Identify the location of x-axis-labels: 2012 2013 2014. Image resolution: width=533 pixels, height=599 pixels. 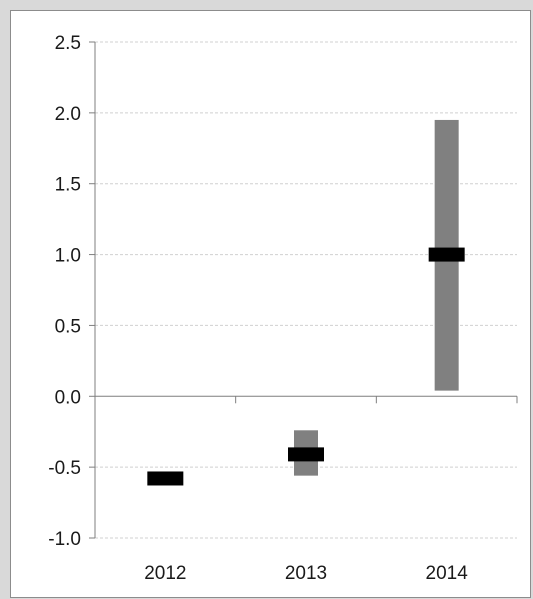
(306, 573).